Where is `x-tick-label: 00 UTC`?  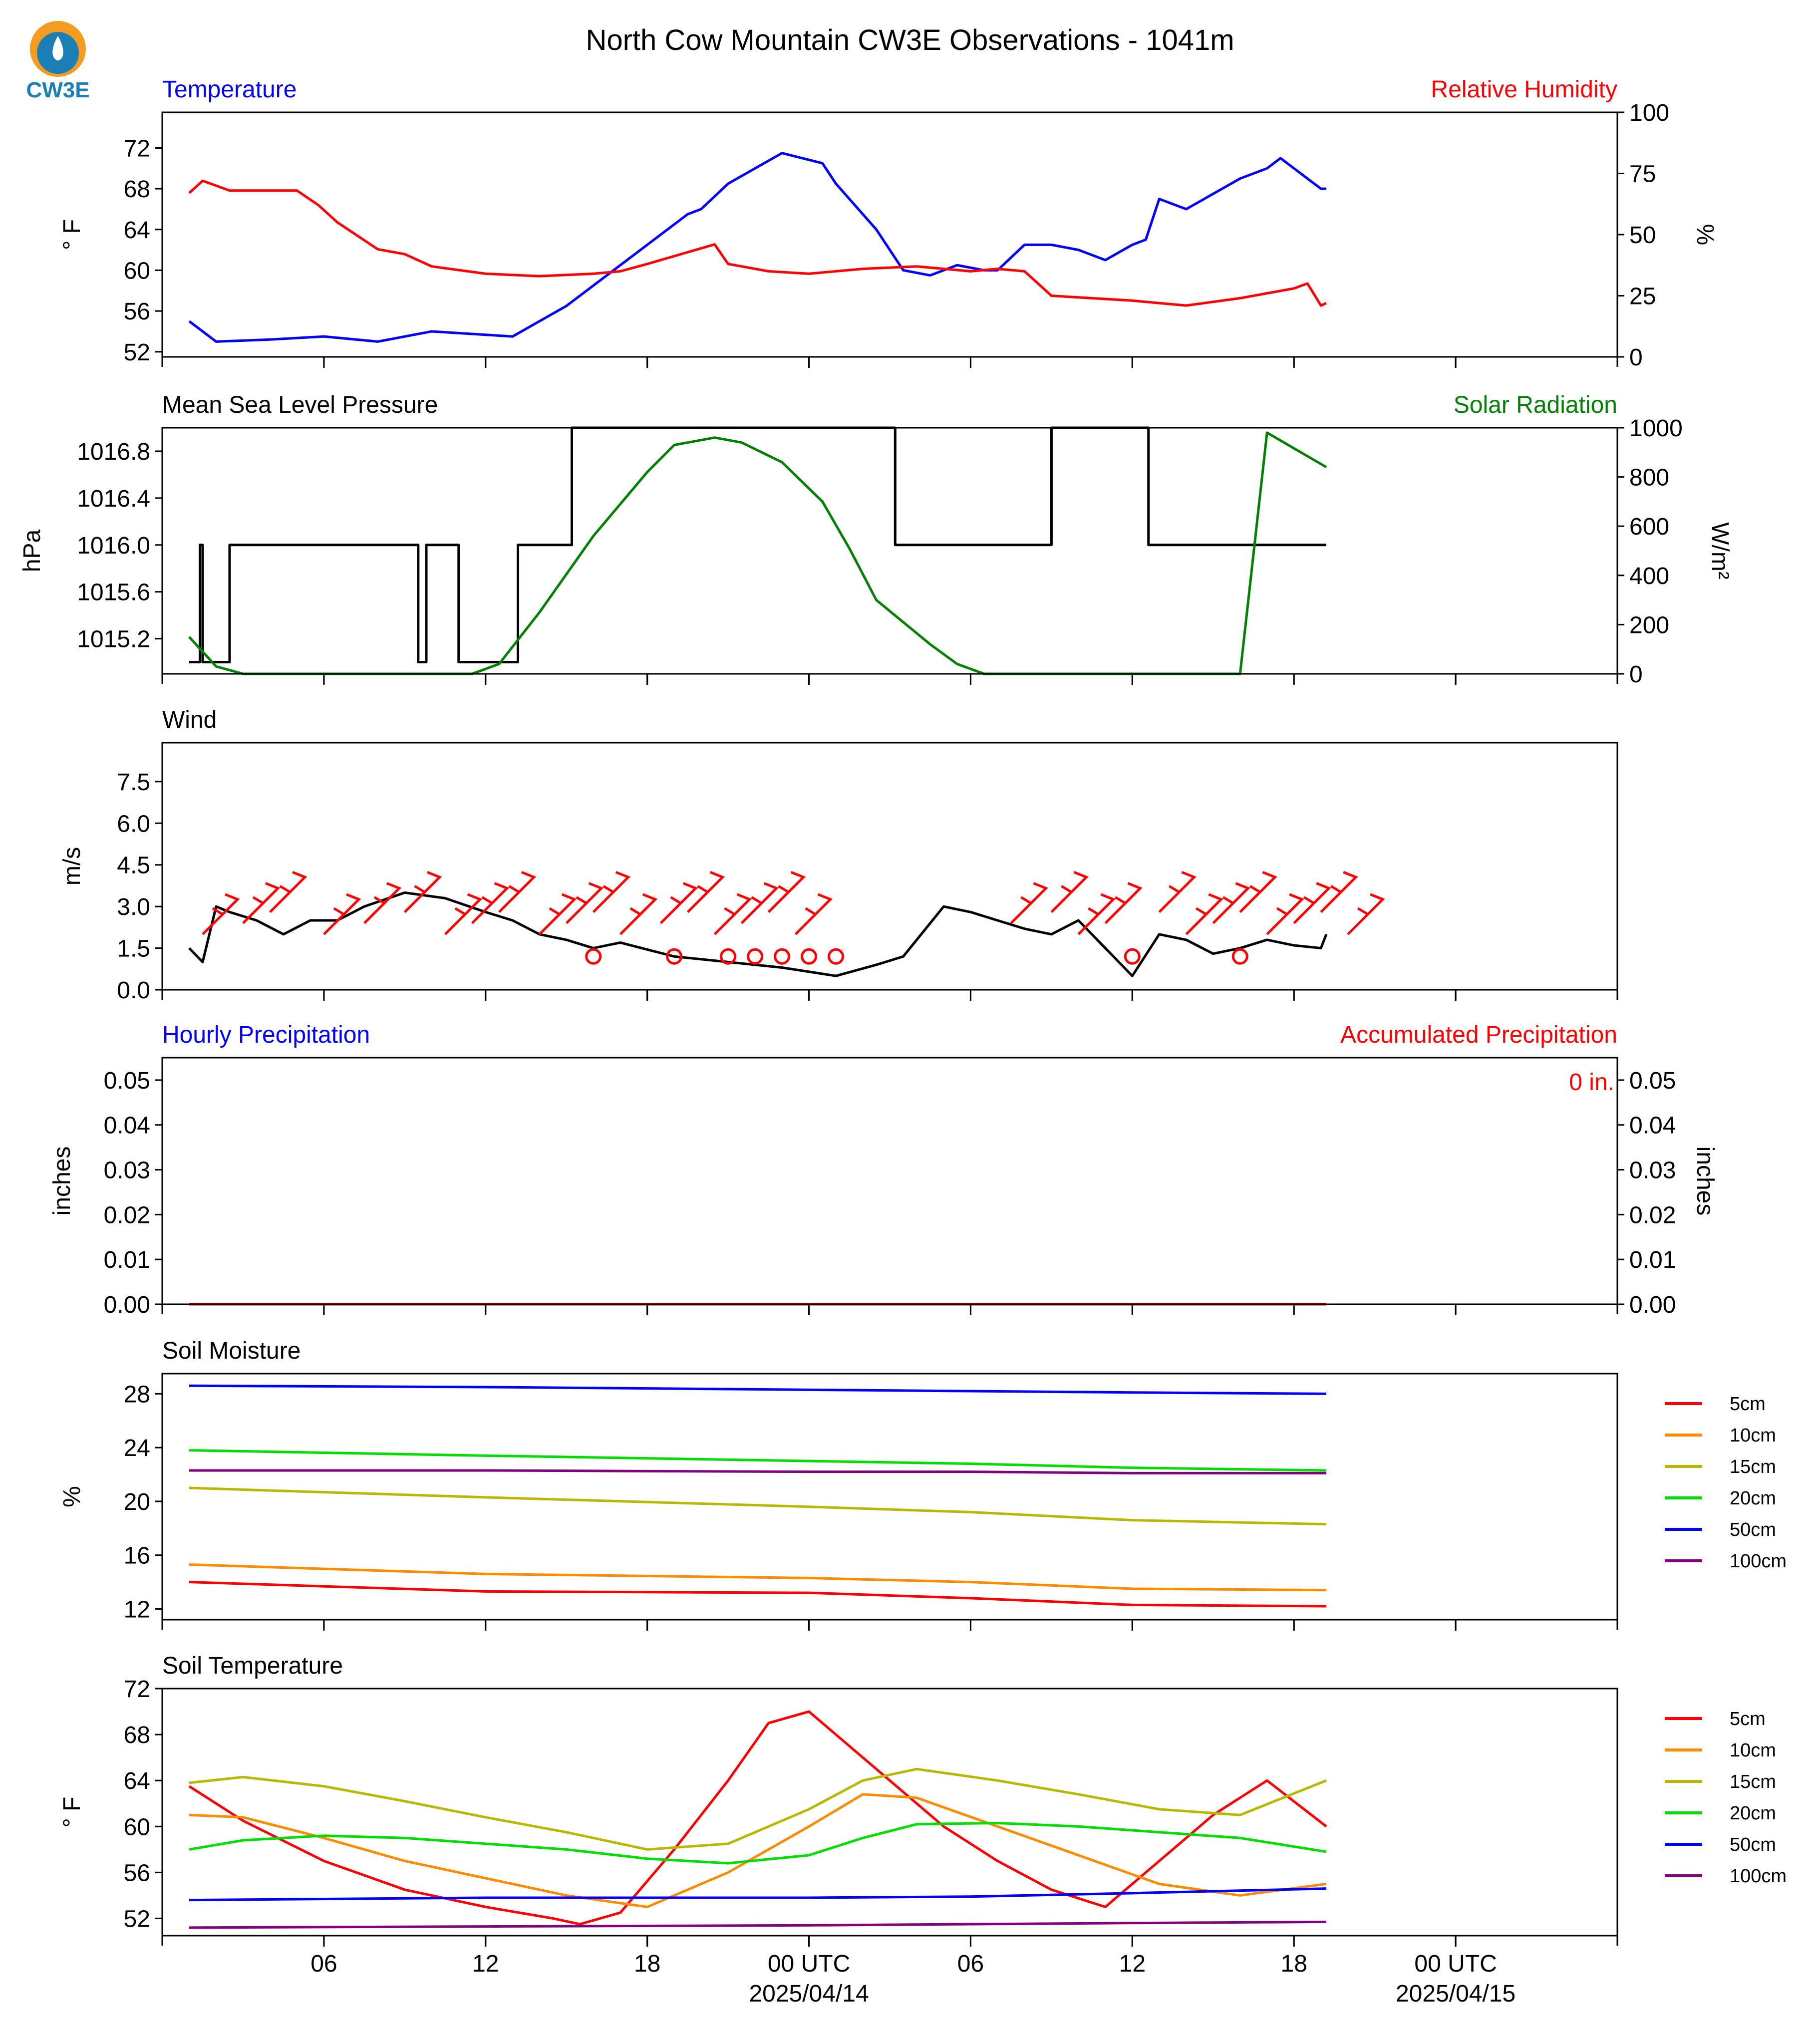 x-tick-label: 00 UTC is located at coordinates (809, 1964).